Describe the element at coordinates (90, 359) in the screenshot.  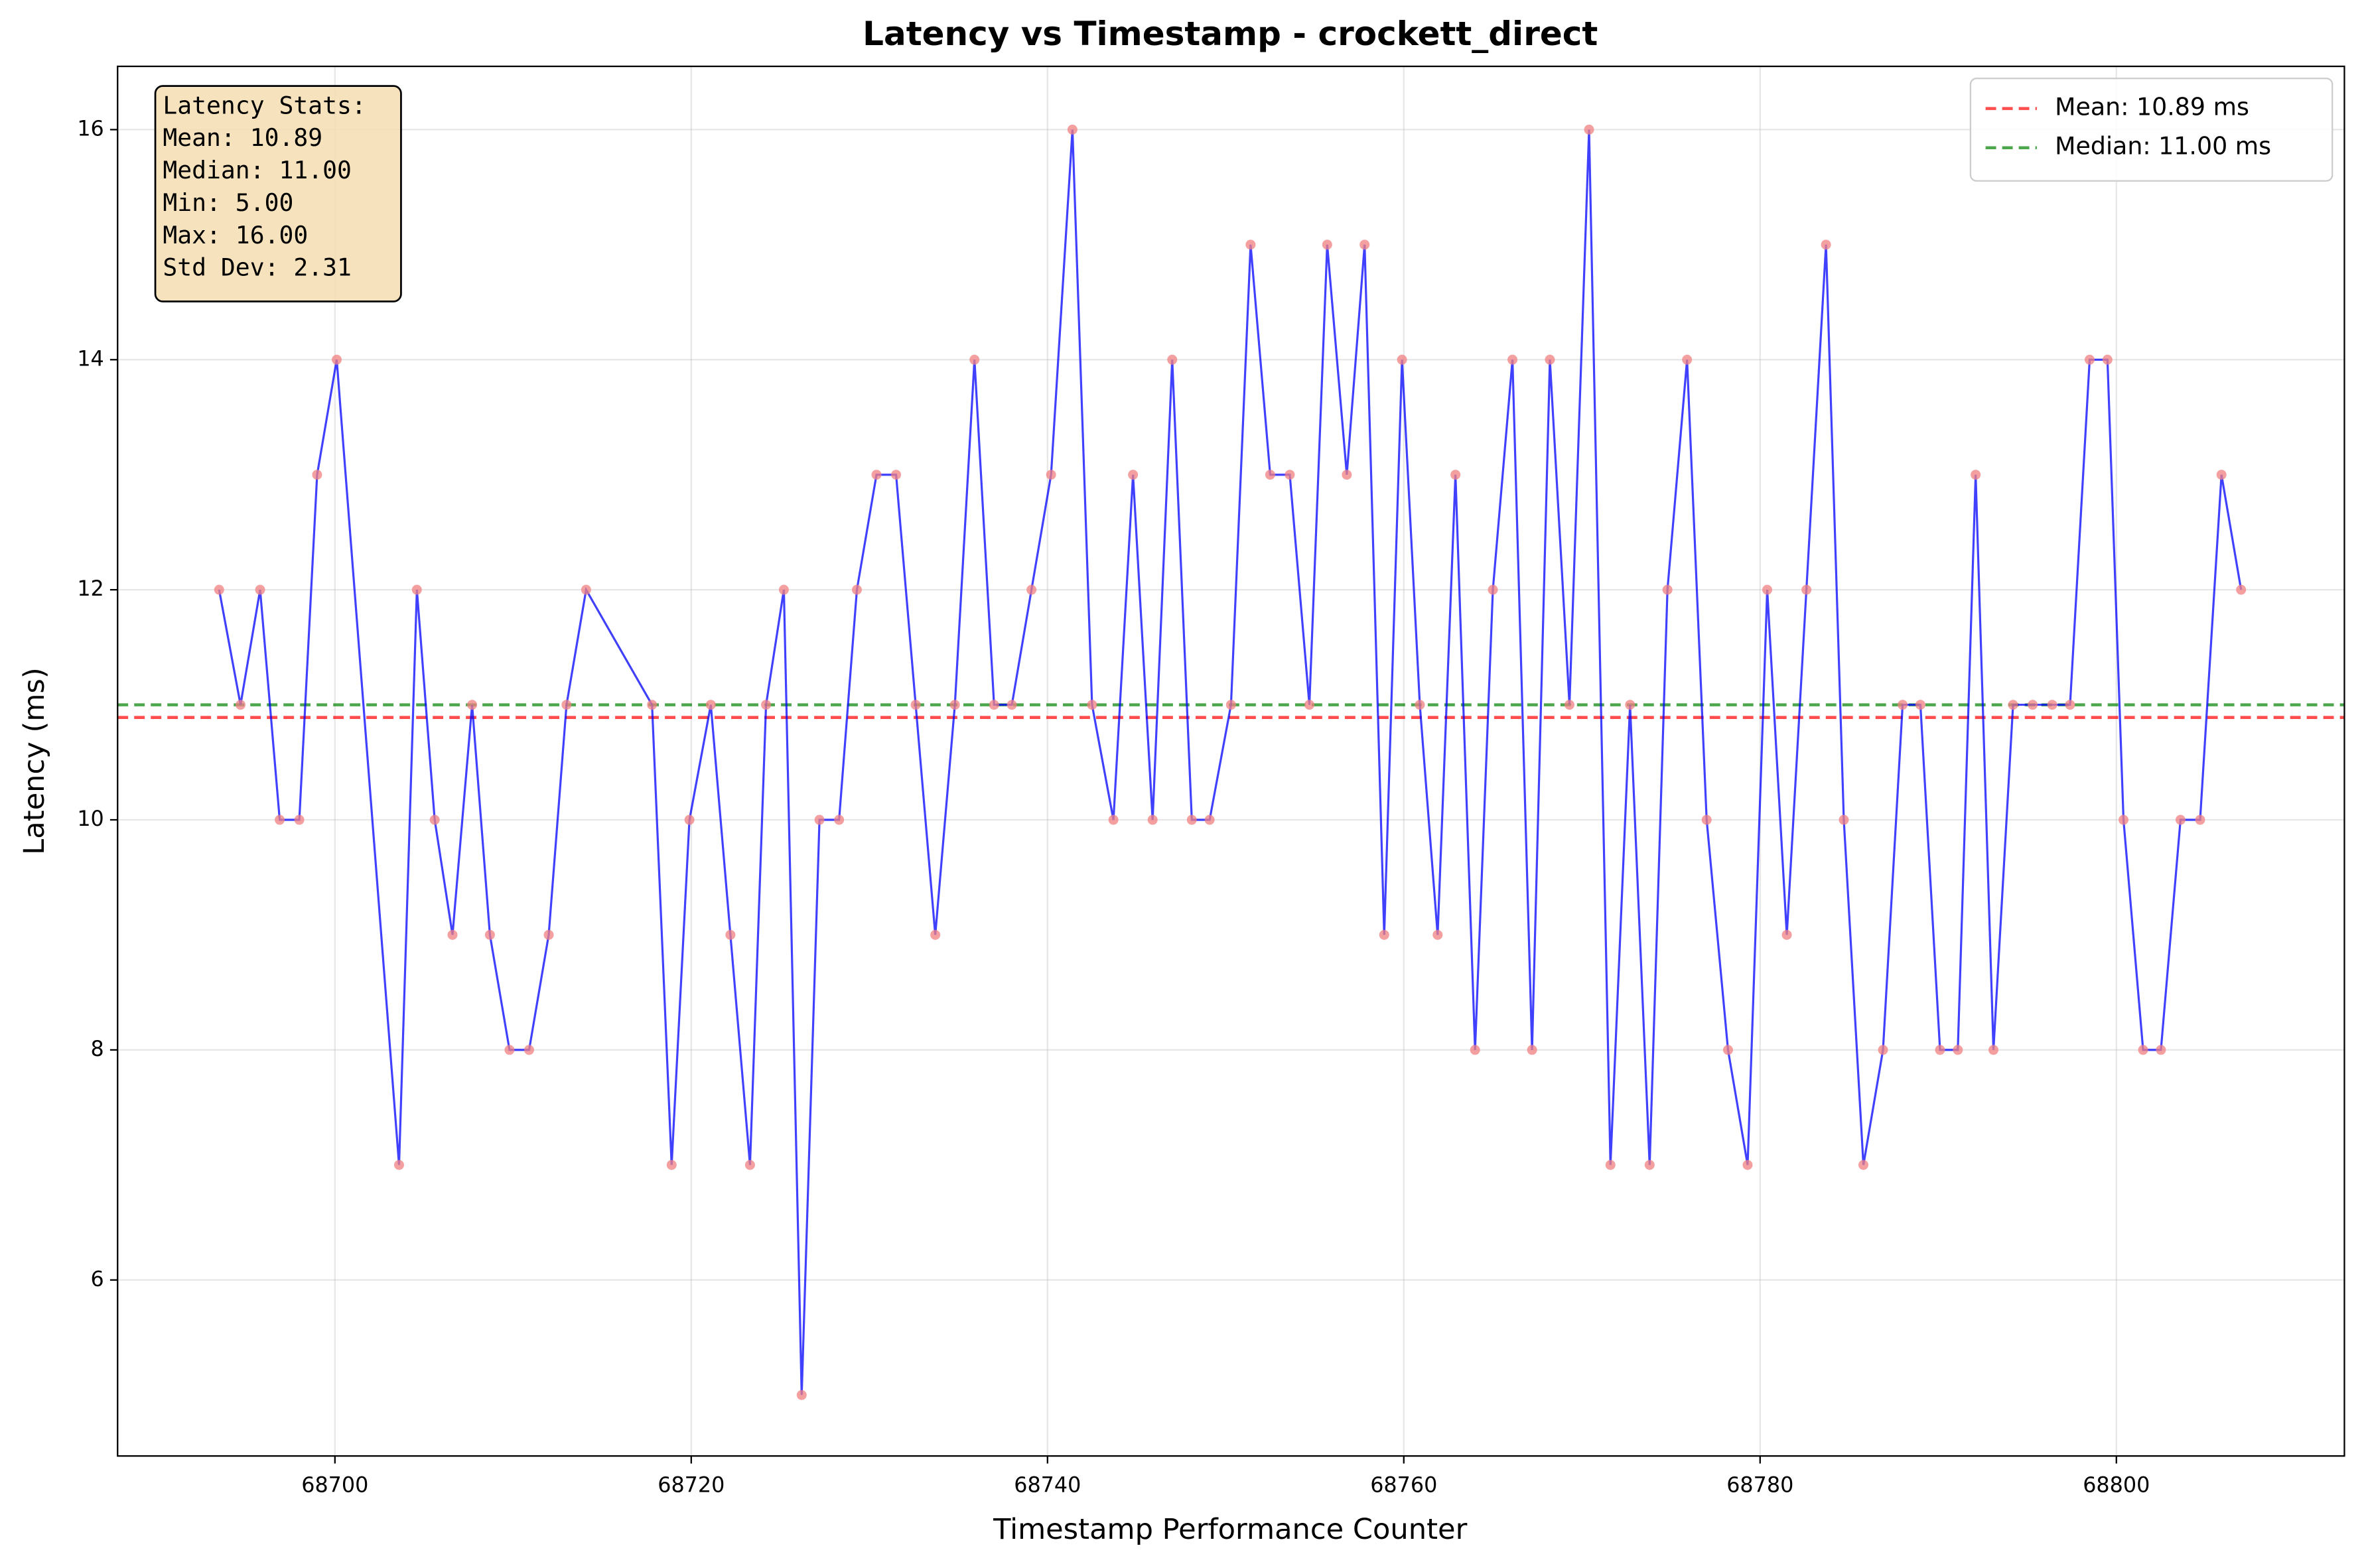
I see `y-tick-label: 14` at that location.